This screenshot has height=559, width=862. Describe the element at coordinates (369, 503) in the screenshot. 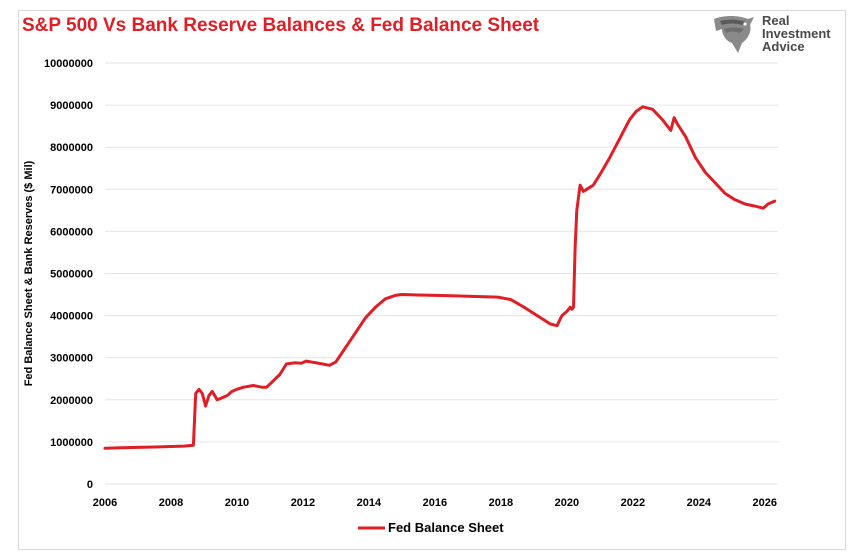

I see `x-tick-label: 2014` at that location.